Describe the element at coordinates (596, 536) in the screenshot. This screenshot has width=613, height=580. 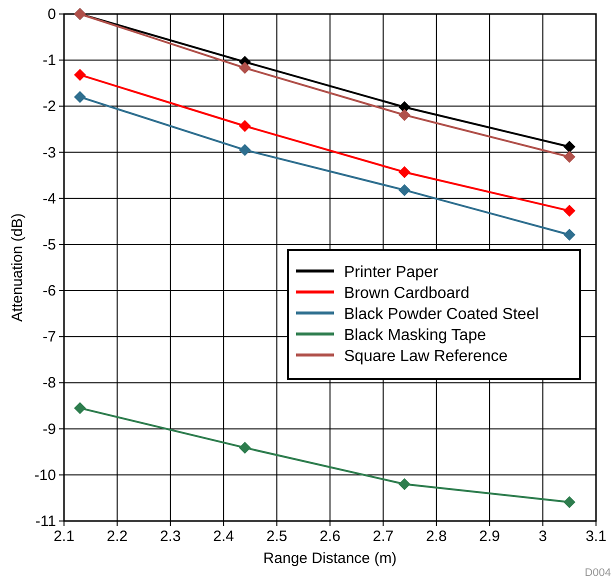
I see `x-tick-label: 3.1` at that location.